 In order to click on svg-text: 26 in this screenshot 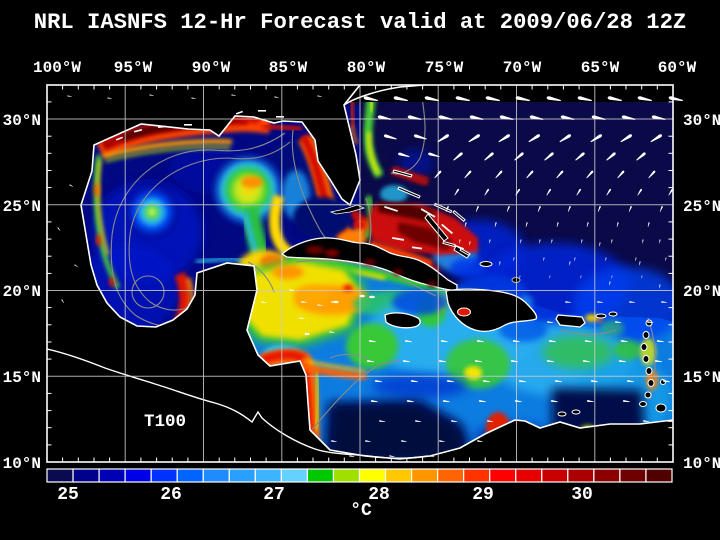, I will do `click(171, 495)`.